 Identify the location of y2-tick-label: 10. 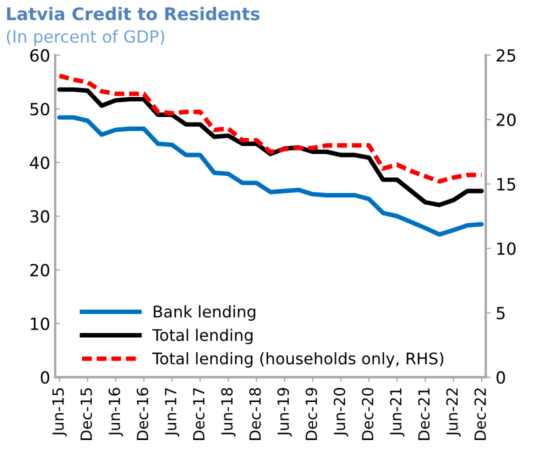
(506, 248).